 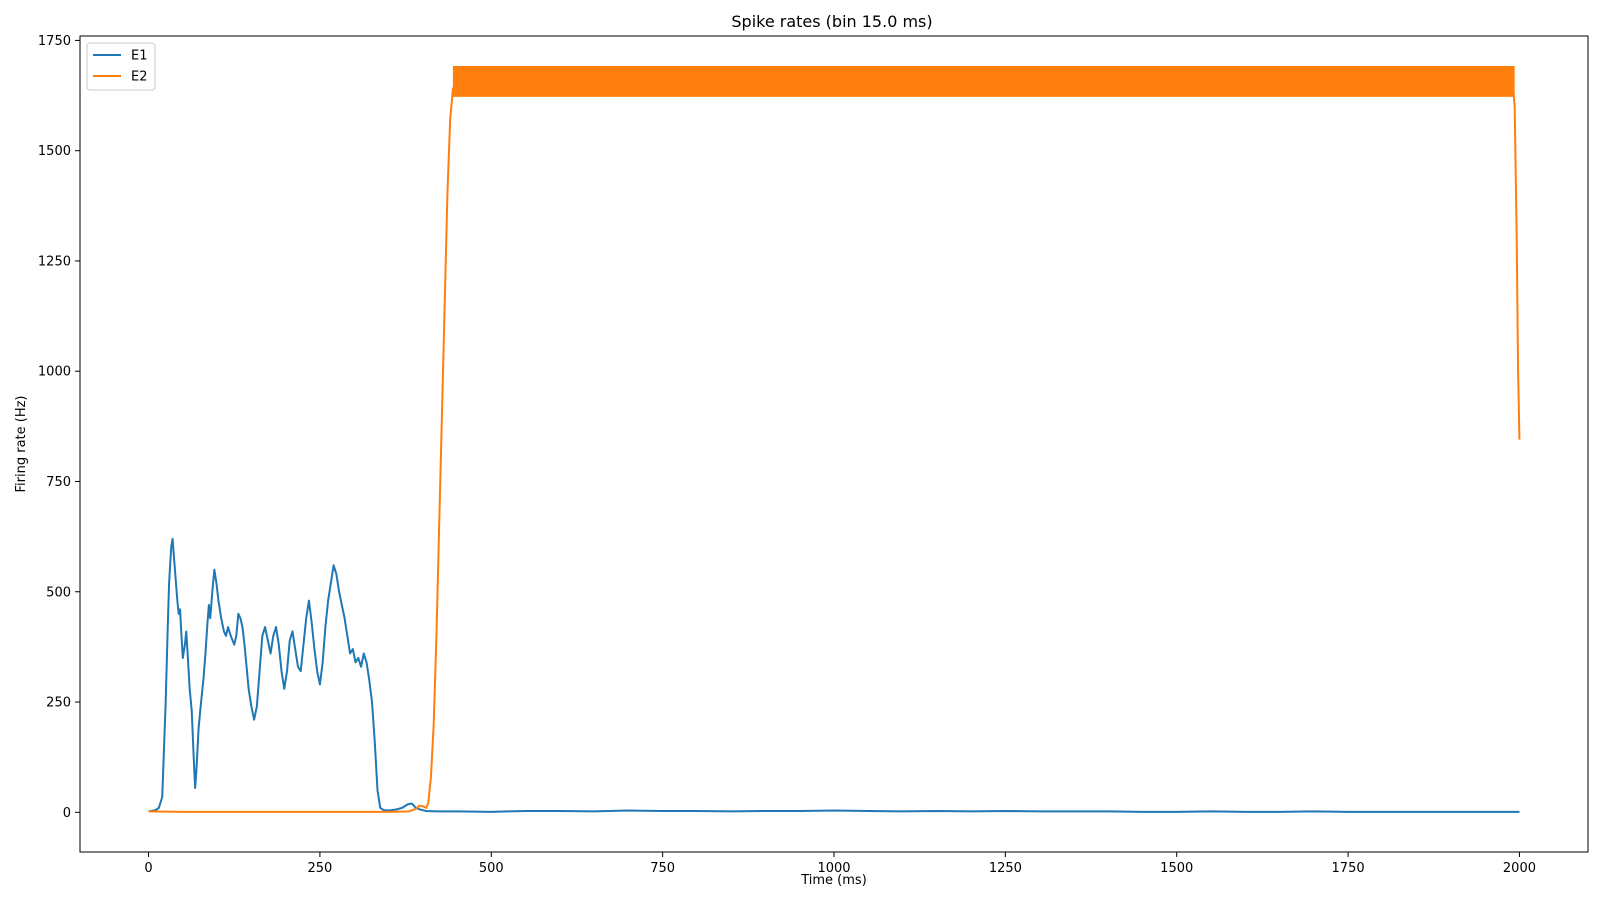 I want to click on x-tick-label: 1250, so click(x=1005, y=868).